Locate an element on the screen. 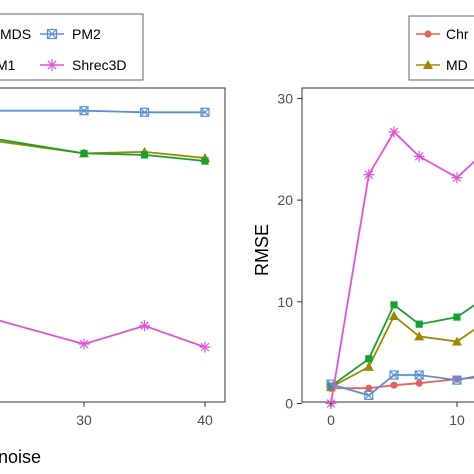 The image size is (474, 474). left-legend-label-mds: MDS is located at coordinates (15, 34).